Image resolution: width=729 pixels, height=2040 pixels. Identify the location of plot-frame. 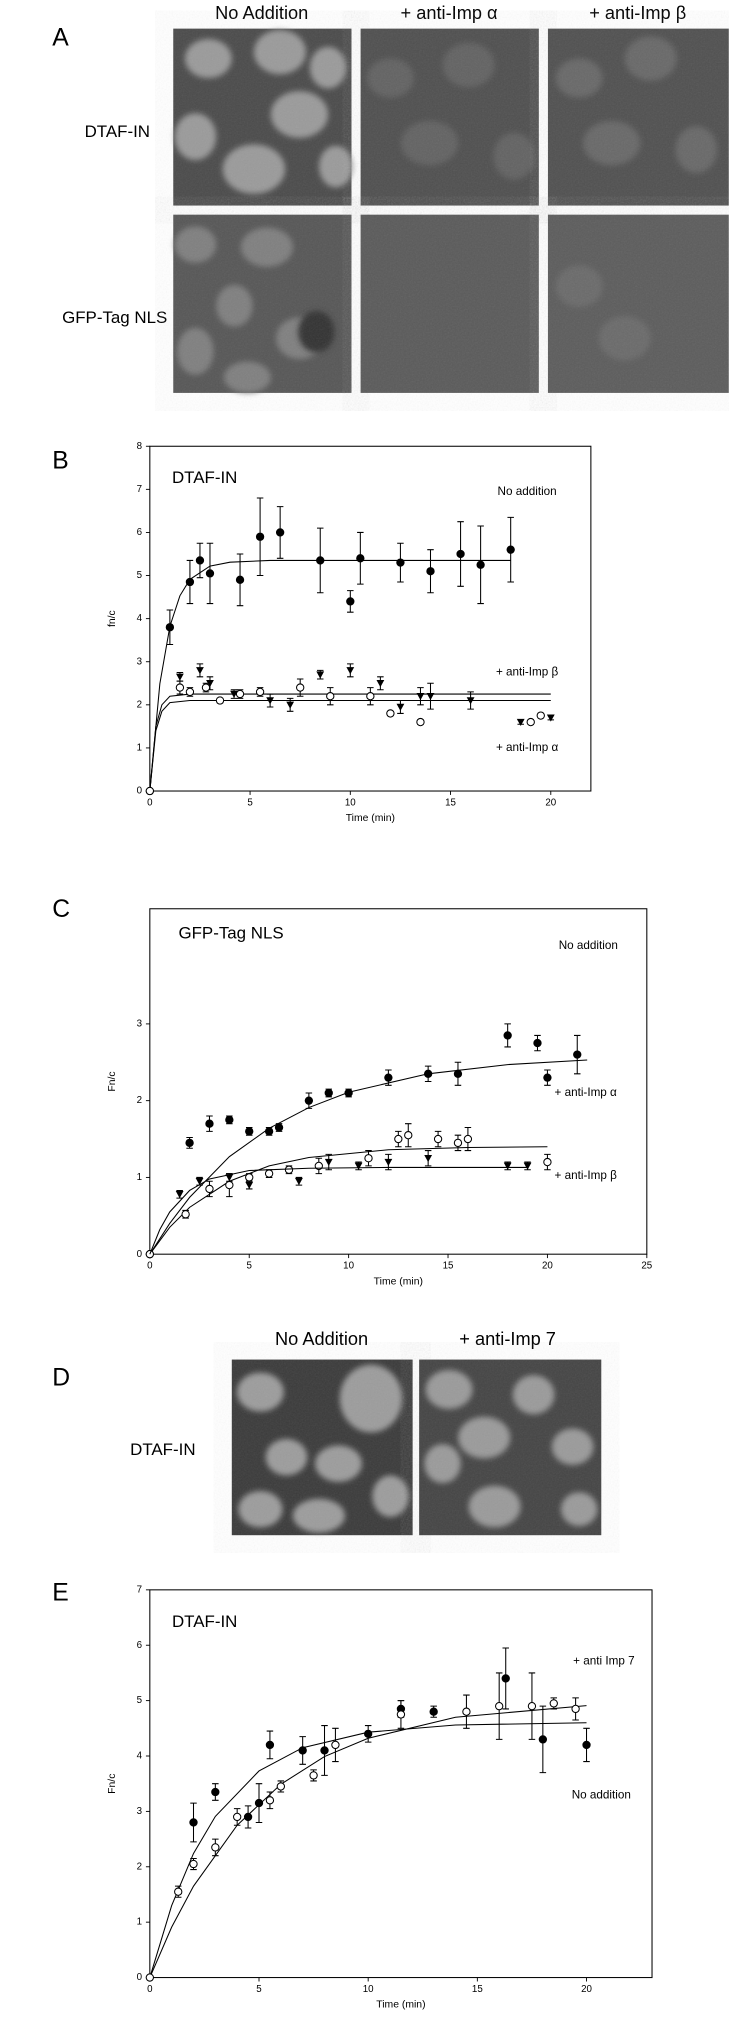
(370, 618).